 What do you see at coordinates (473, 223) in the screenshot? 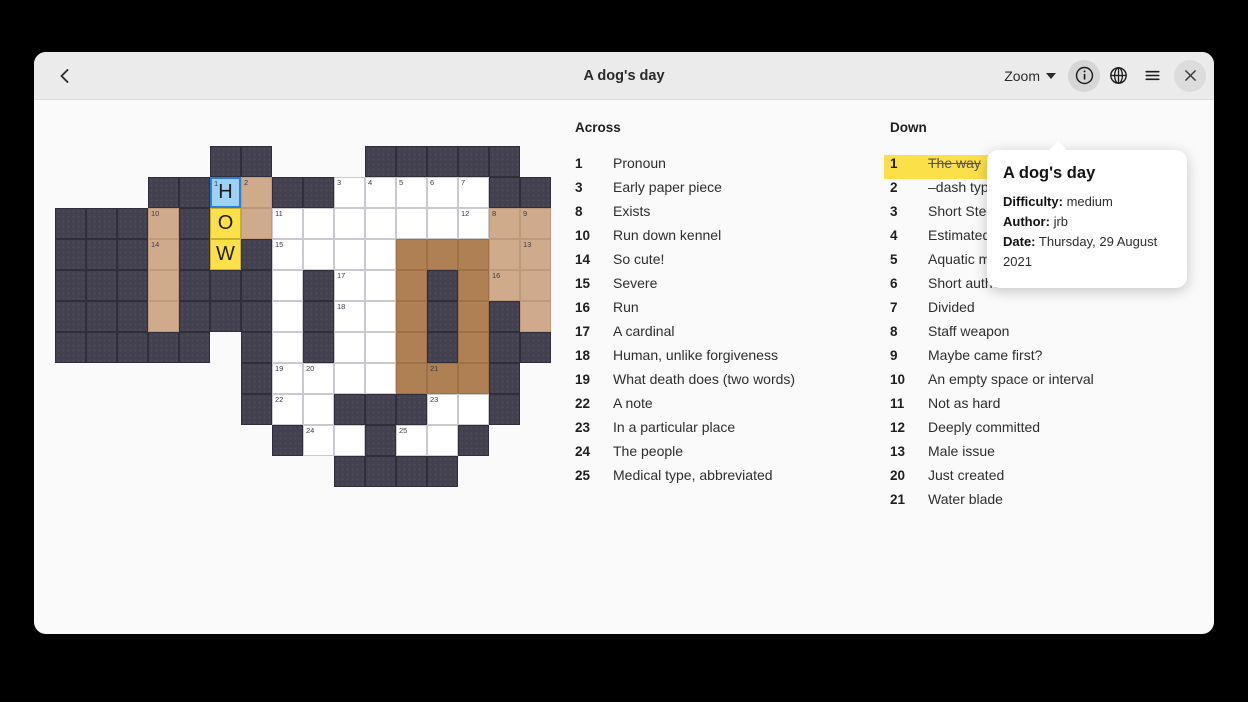
I see `grid-cell: 12` at bounding box center [473, 223].